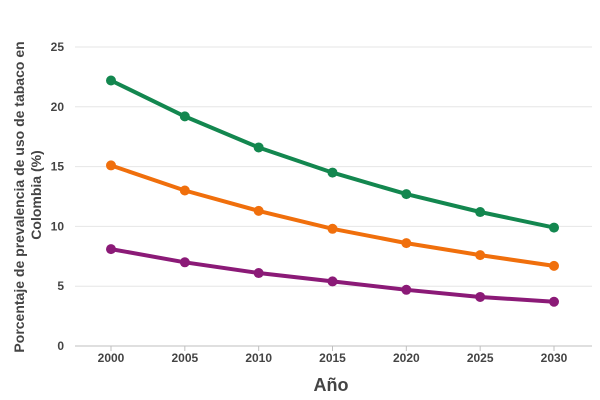 The height and width of the screenshot is (400, 600). What do you see at coordinates (406, 358) in the screenshot?
I see `x-tick-label: 2020` at bounding box center [406, 358].